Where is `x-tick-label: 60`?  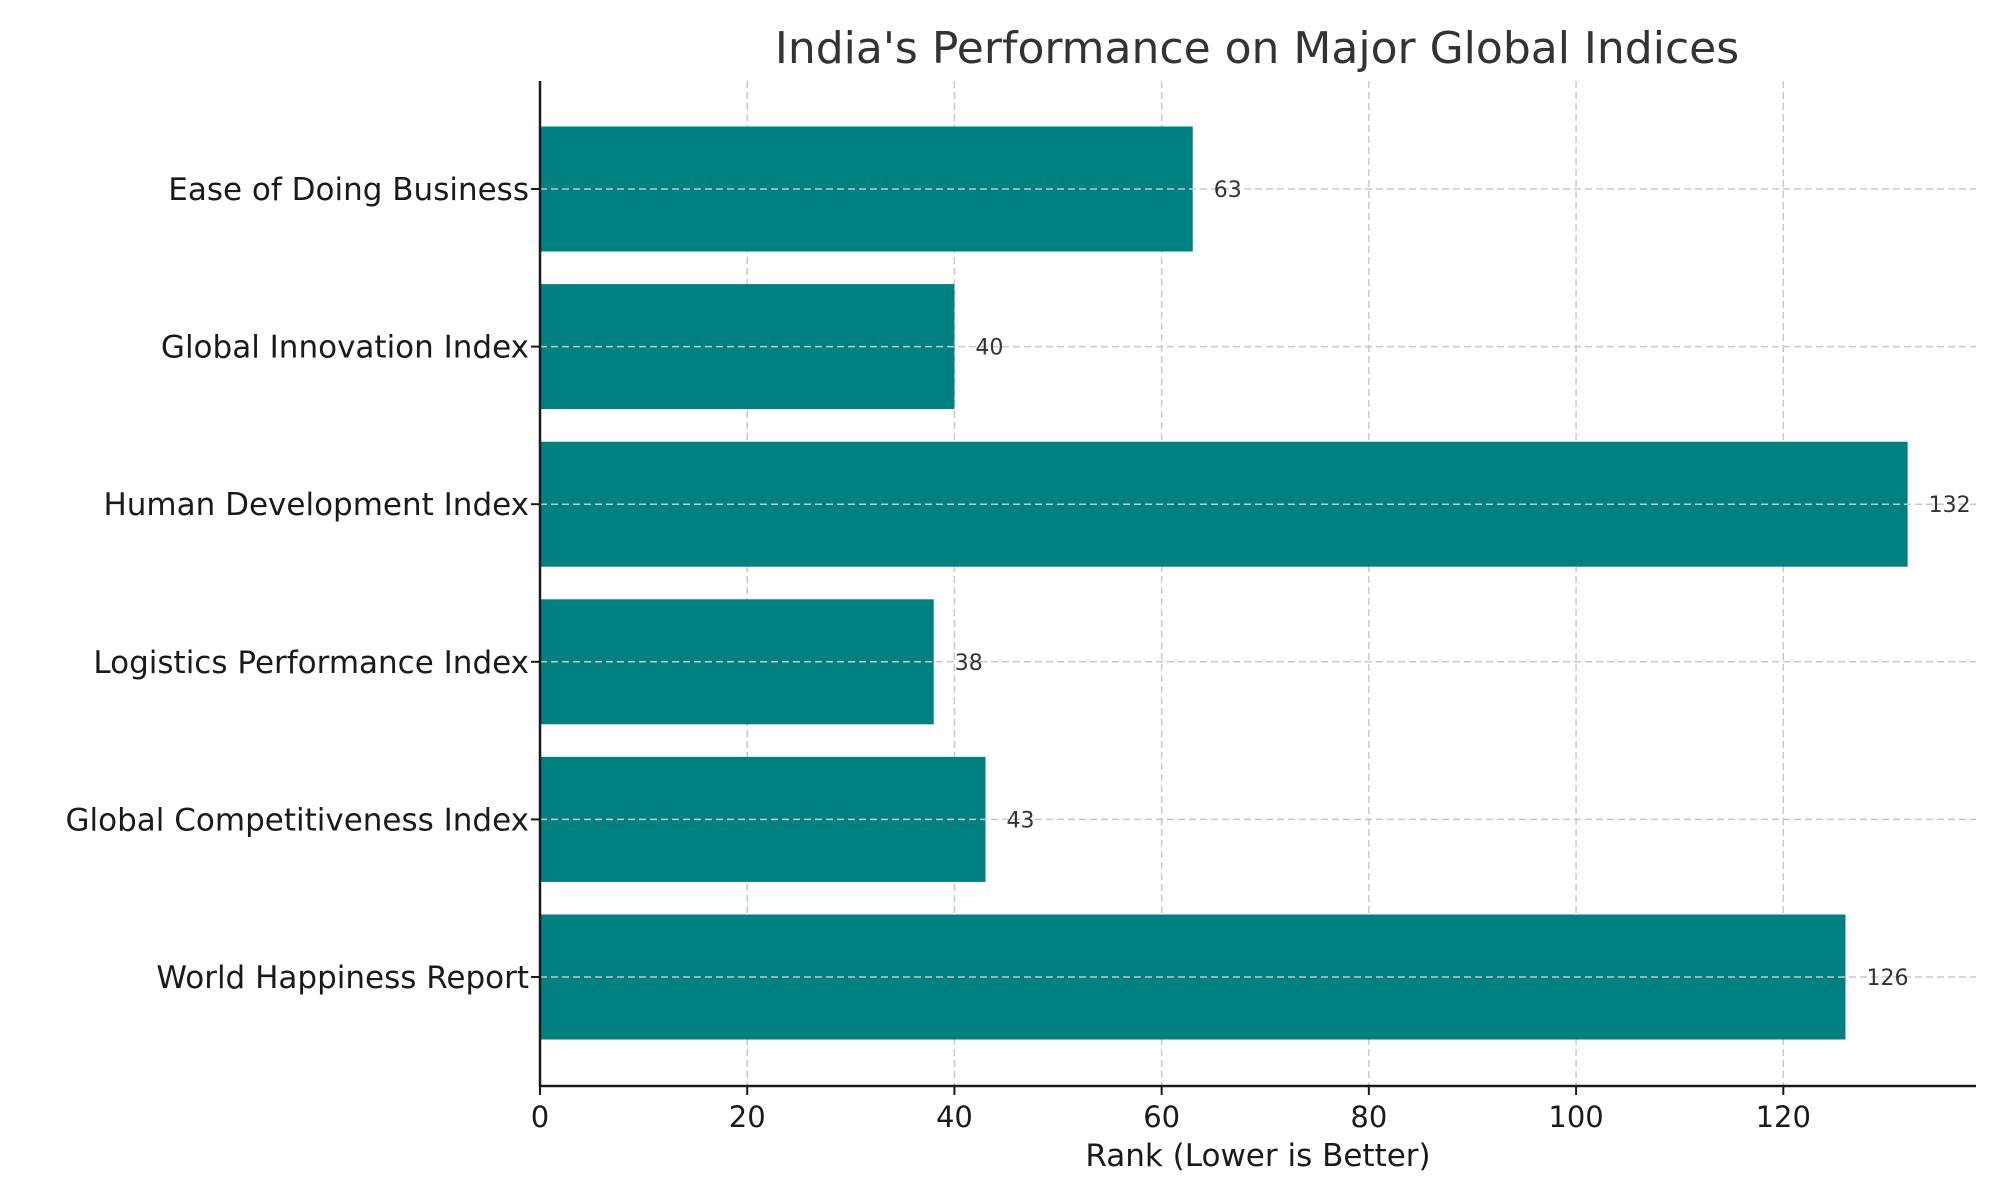
x-tick-label: 60 is located at coordinates (1161, 1117).